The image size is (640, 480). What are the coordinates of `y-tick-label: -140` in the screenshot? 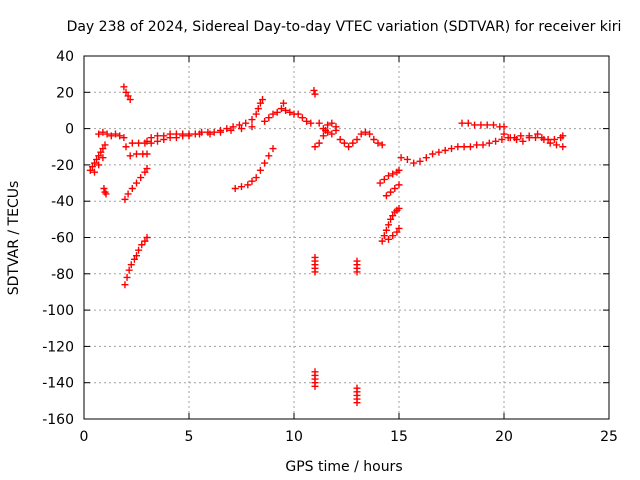 It's located at (58, 384).